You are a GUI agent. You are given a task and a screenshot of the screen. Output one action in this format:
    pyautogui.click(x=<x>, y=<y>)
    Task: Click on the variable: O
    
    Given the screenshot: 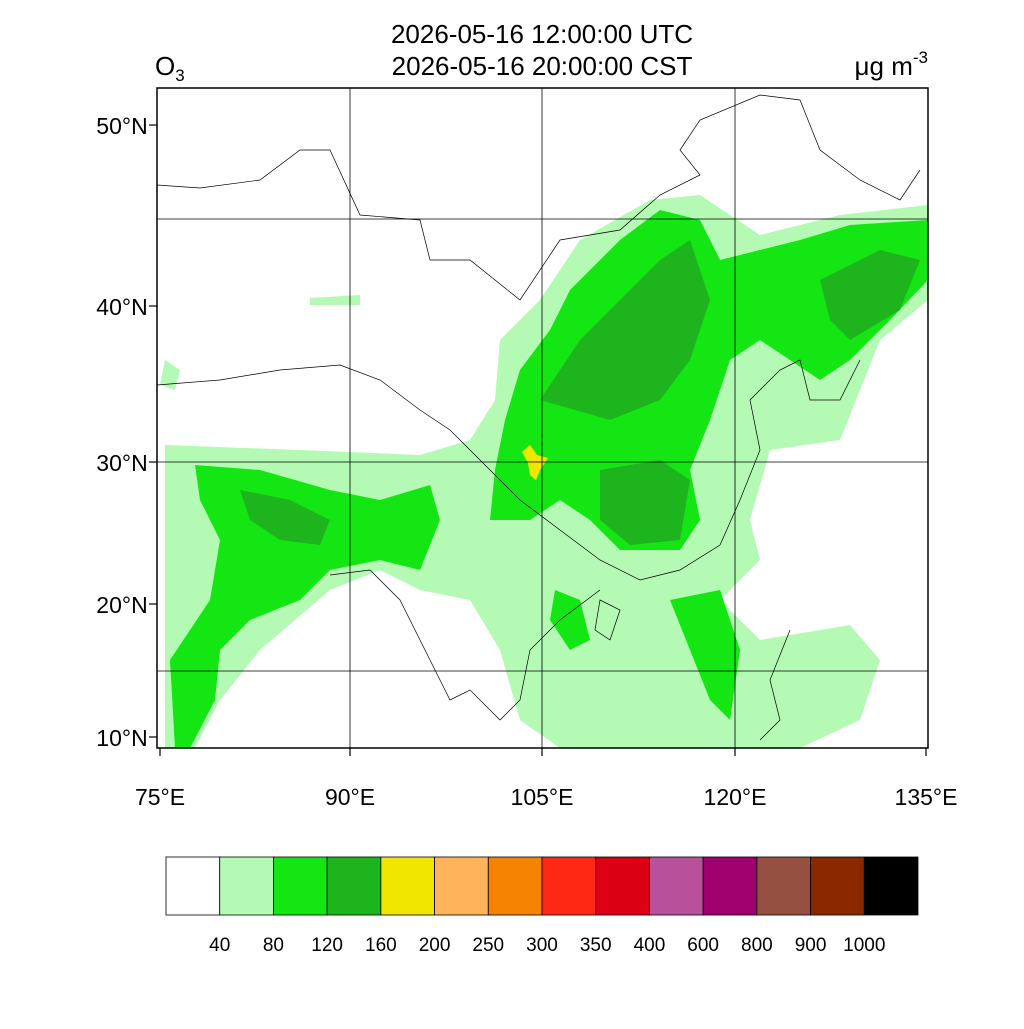 What is the action you would take?
    pyautogui.click(x=165, y=66)
    